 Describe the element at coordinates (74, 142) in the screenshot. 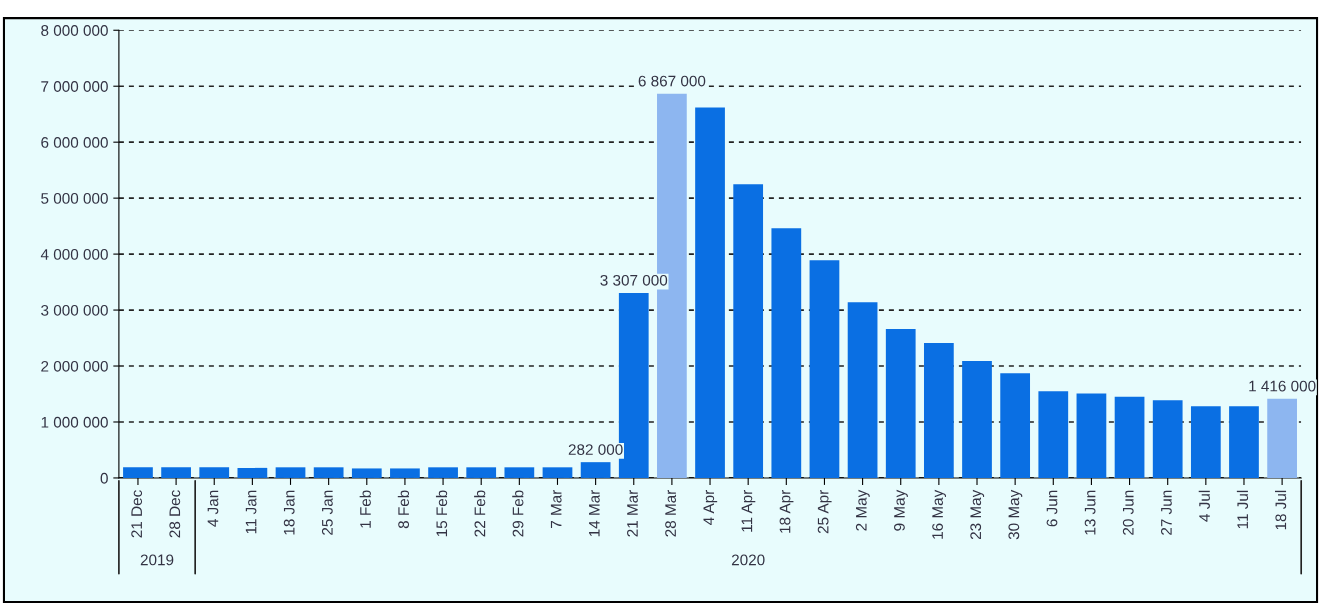

I see `y-tick-label: 6 000 000` at that location.